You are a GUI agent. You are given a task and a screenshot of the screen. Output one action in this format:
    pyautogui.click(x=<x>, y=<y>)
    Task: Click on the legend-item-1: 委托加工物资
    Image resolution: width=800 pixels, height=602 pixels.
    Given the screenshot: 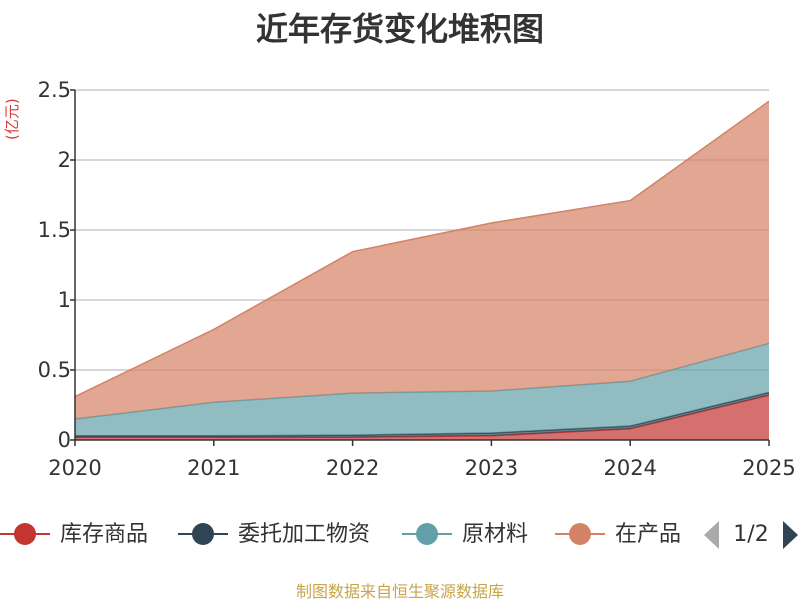 What is the action you would take?
    pyautogui.click(x=274, y=534)
    